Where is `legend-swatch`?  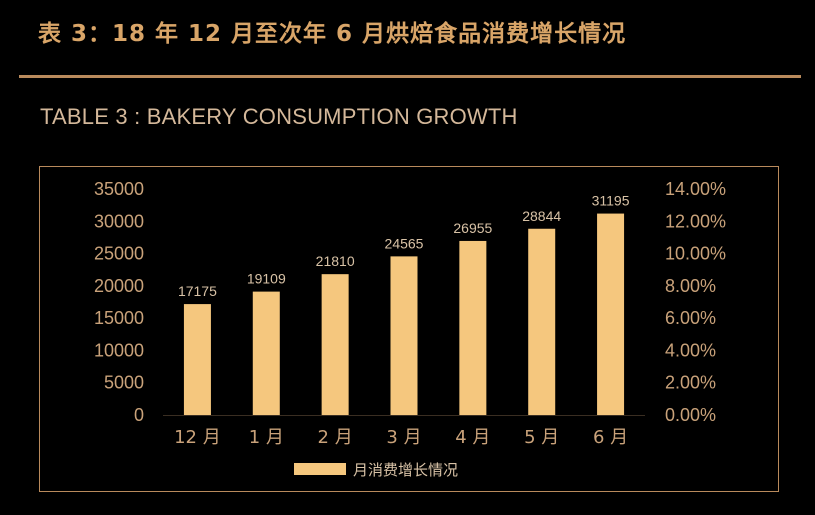
legend-swatch is located at coordinates (320, 469).